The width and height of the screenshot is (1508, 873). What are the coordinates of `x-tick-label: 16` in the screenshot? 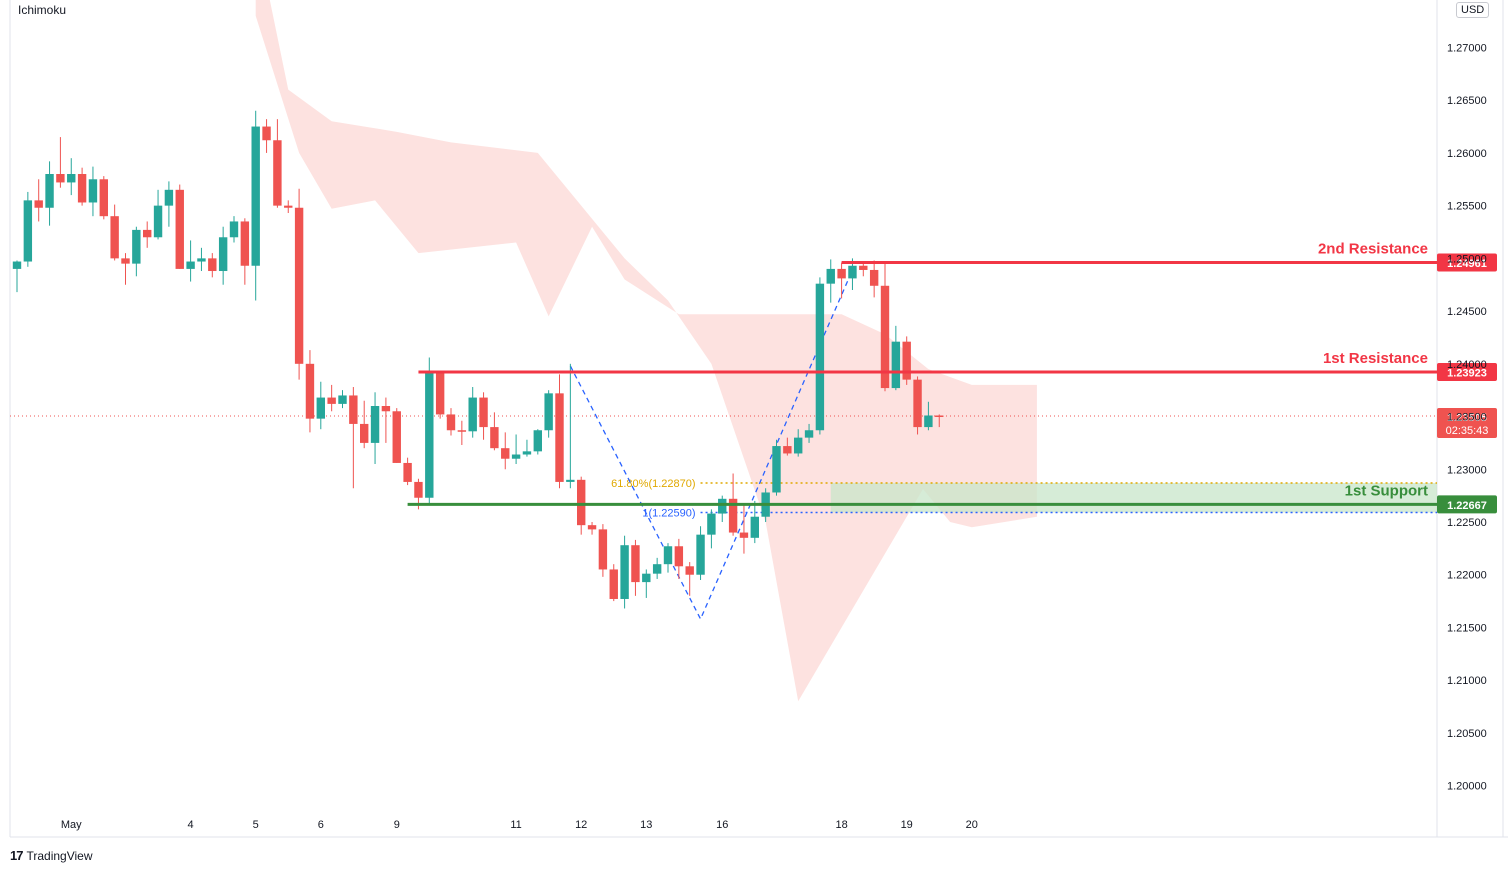 It's located at (722, 825).